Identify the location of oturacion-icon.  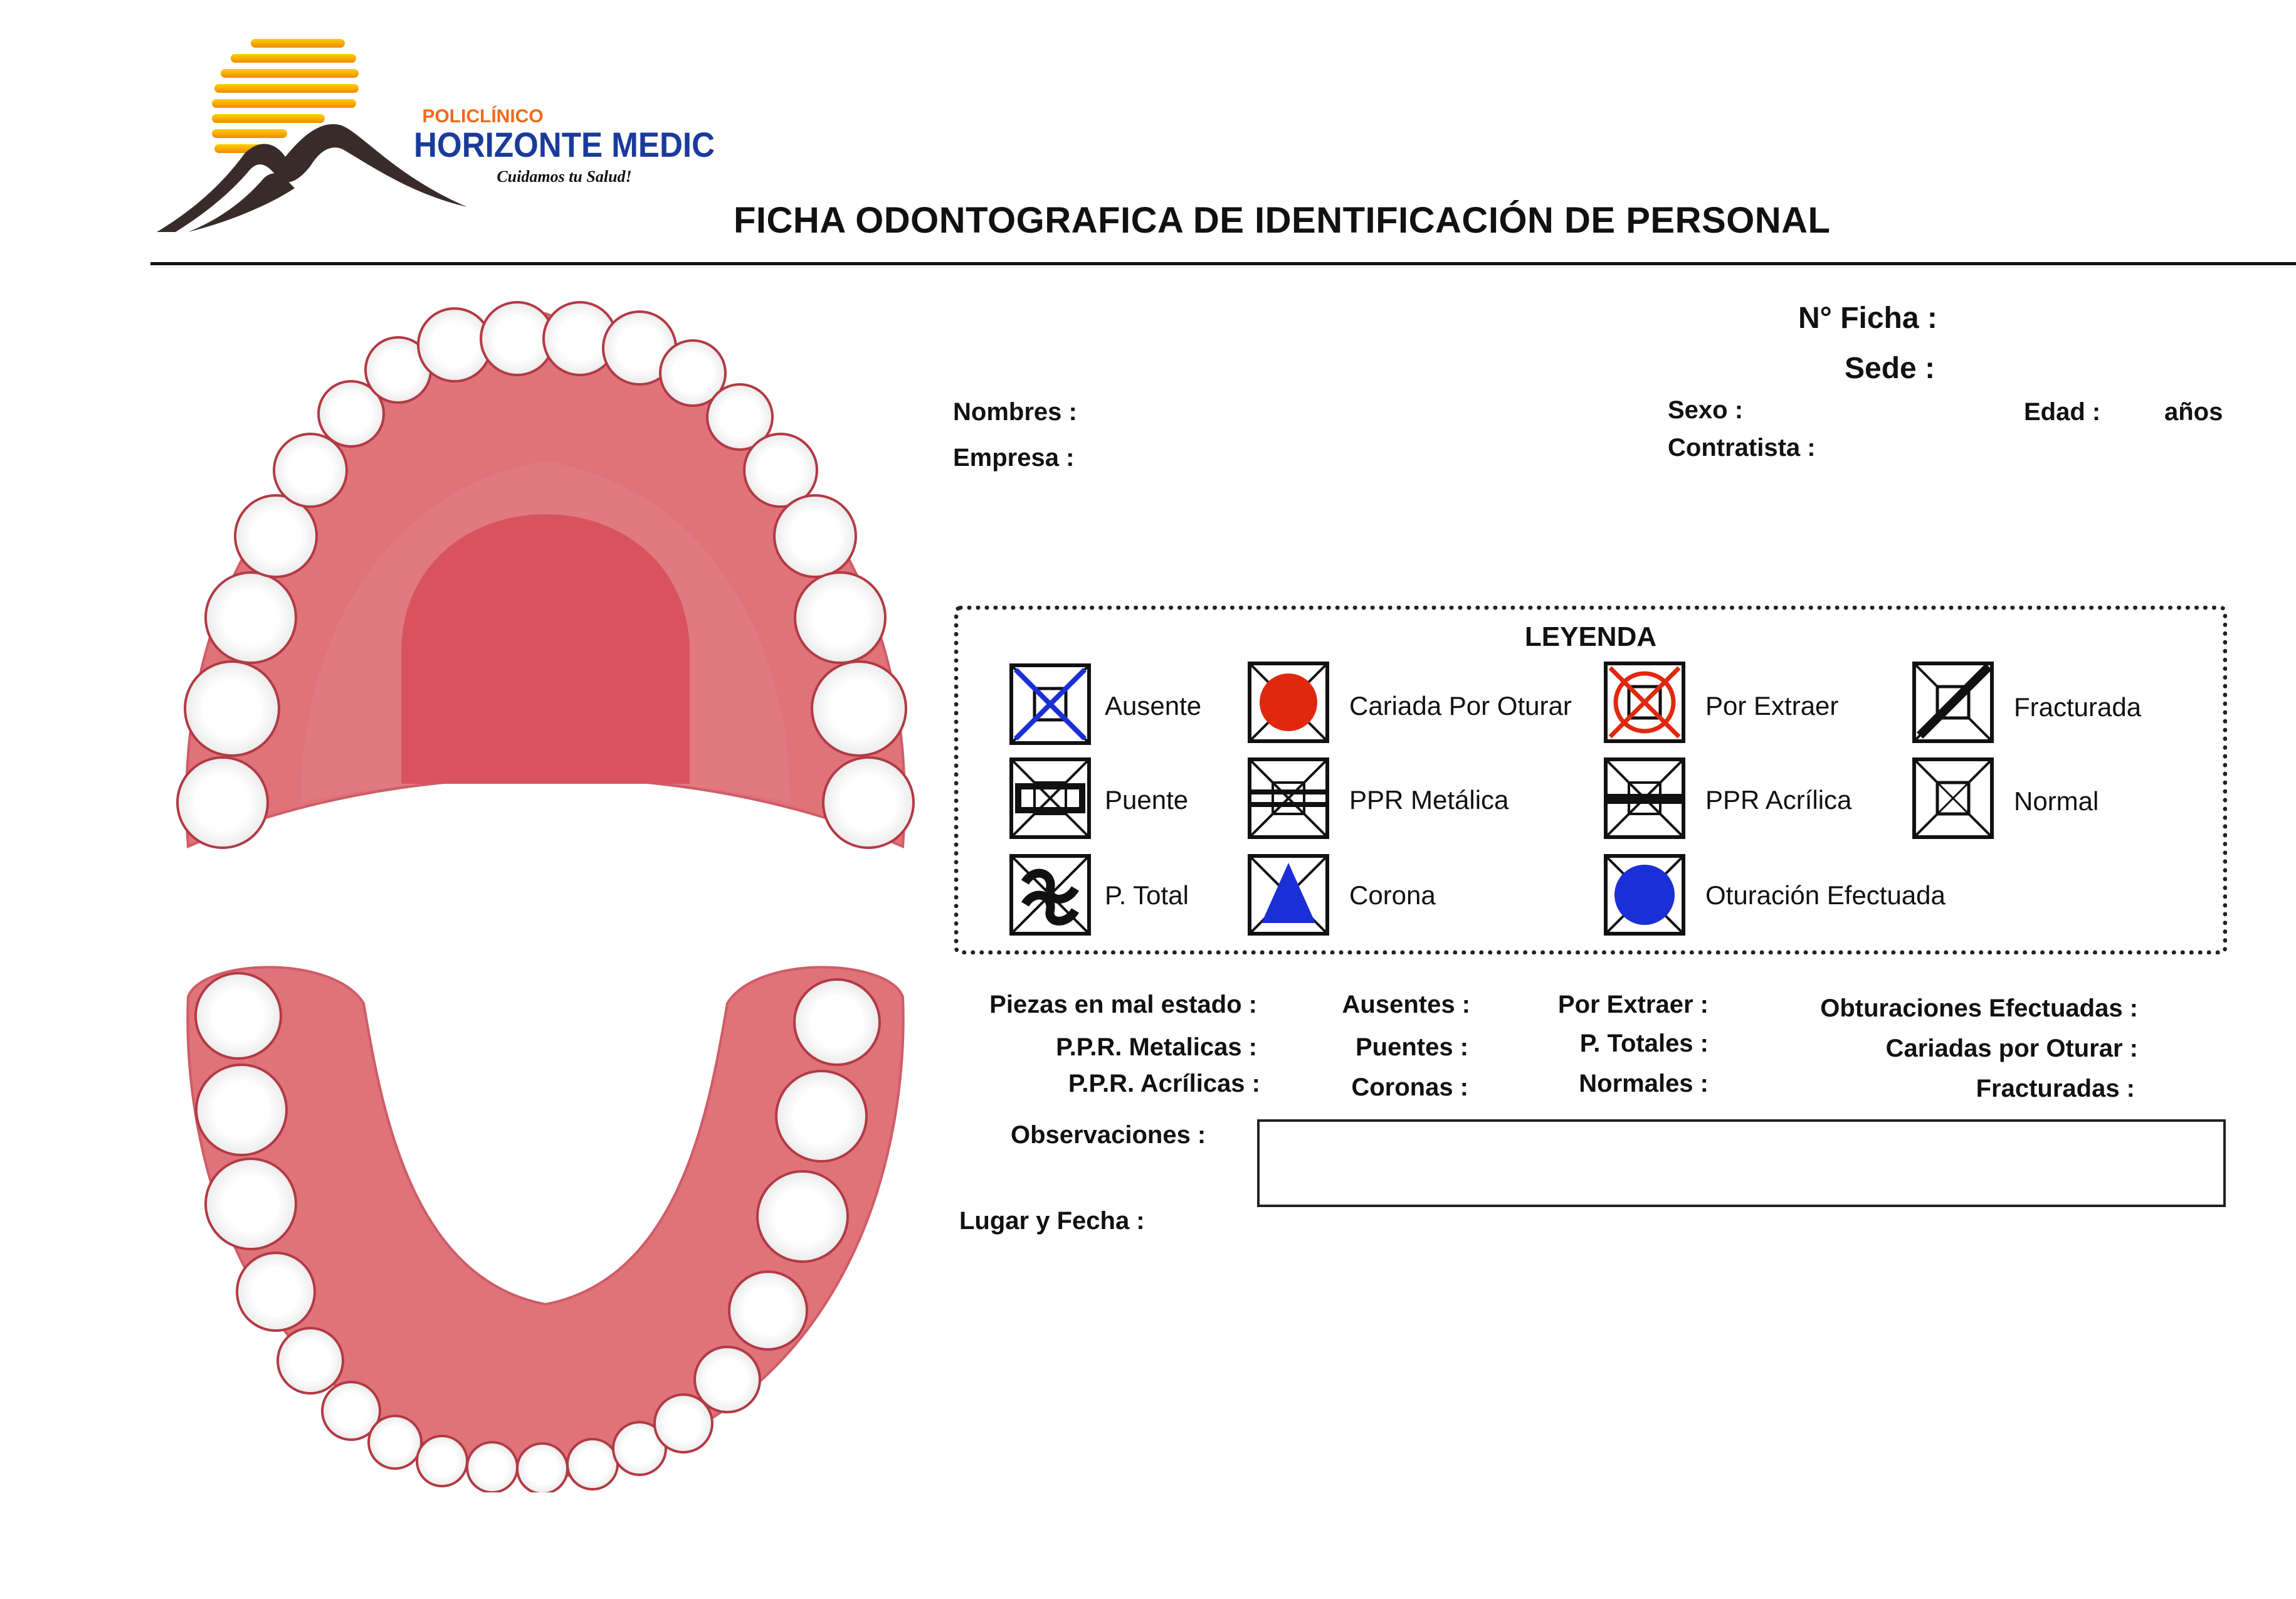
(1644, 895).